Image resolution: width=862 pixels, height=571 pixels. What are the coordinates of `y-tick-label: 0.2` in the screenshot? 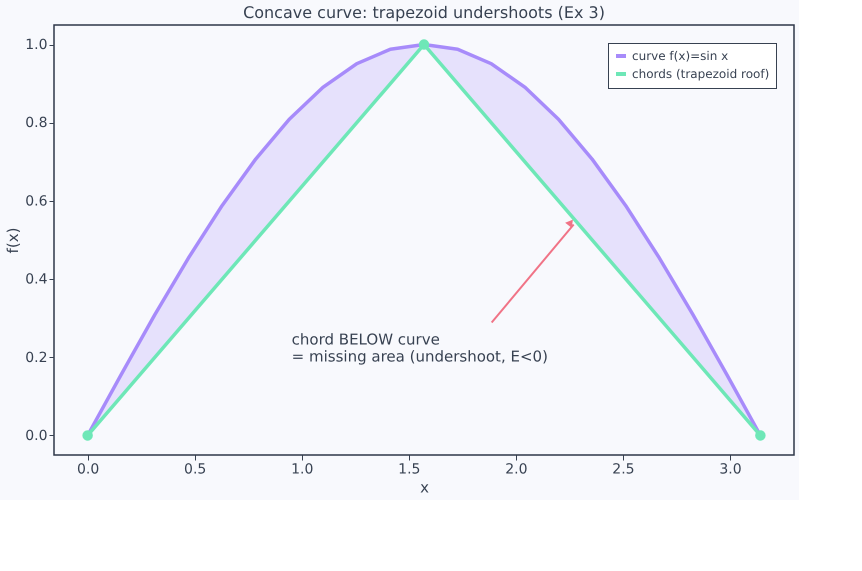 It's located at (36, 358).